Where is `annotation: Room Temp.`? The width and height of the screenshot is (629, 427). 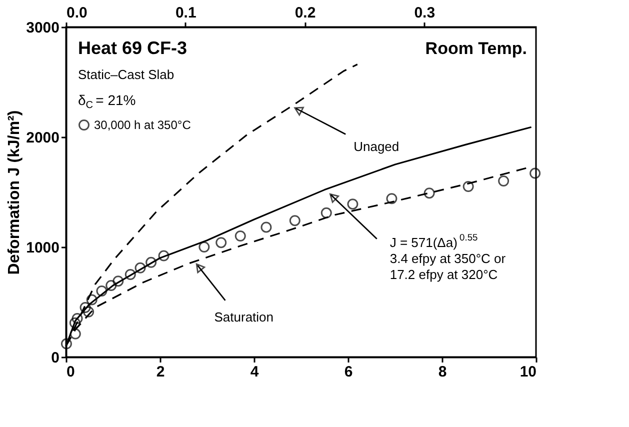 annotation: Room Temp. is located at coordinates (476, 48).